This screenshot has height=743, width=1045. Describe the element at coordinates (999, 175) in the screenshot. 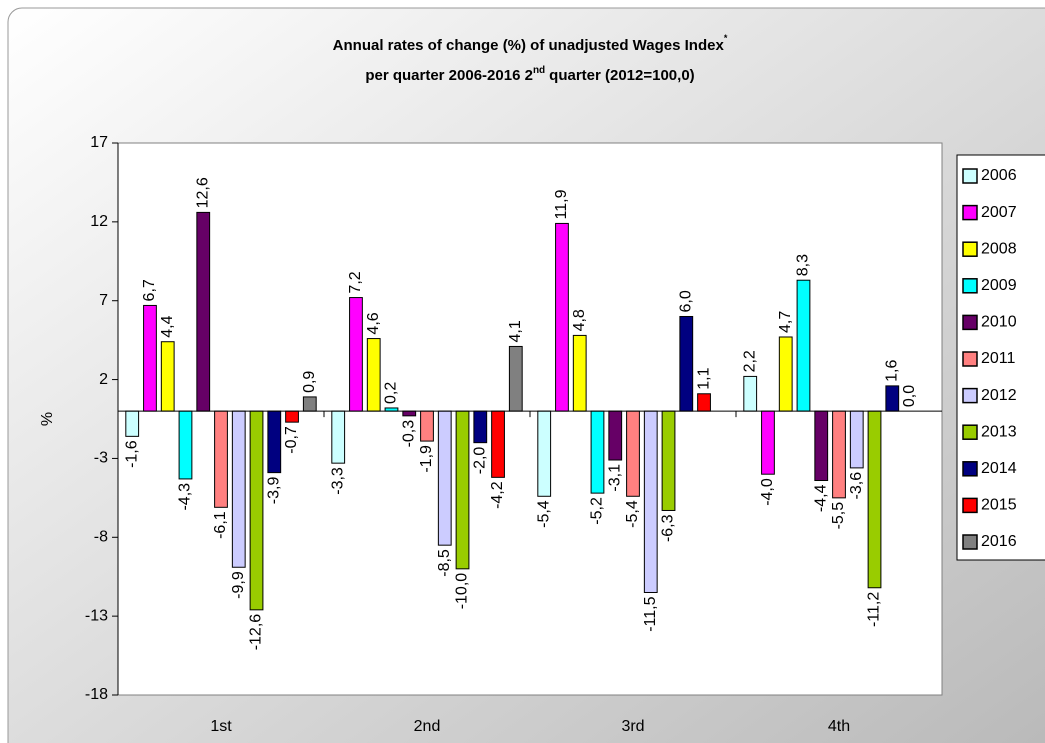

I see `legend-label: 2006` at that location.